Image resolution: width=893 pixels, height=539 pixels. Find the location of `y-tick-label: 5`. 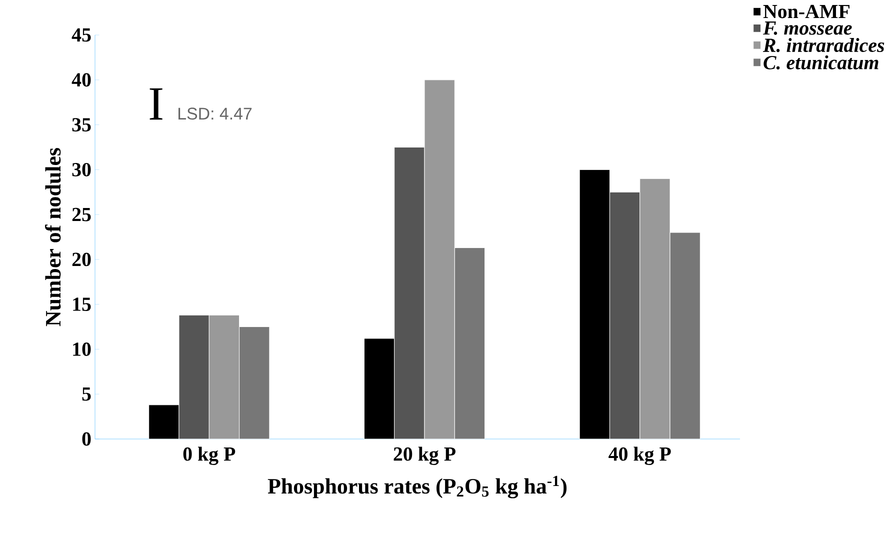

y-tick-label: 5 is located at coordinates (86, 394).